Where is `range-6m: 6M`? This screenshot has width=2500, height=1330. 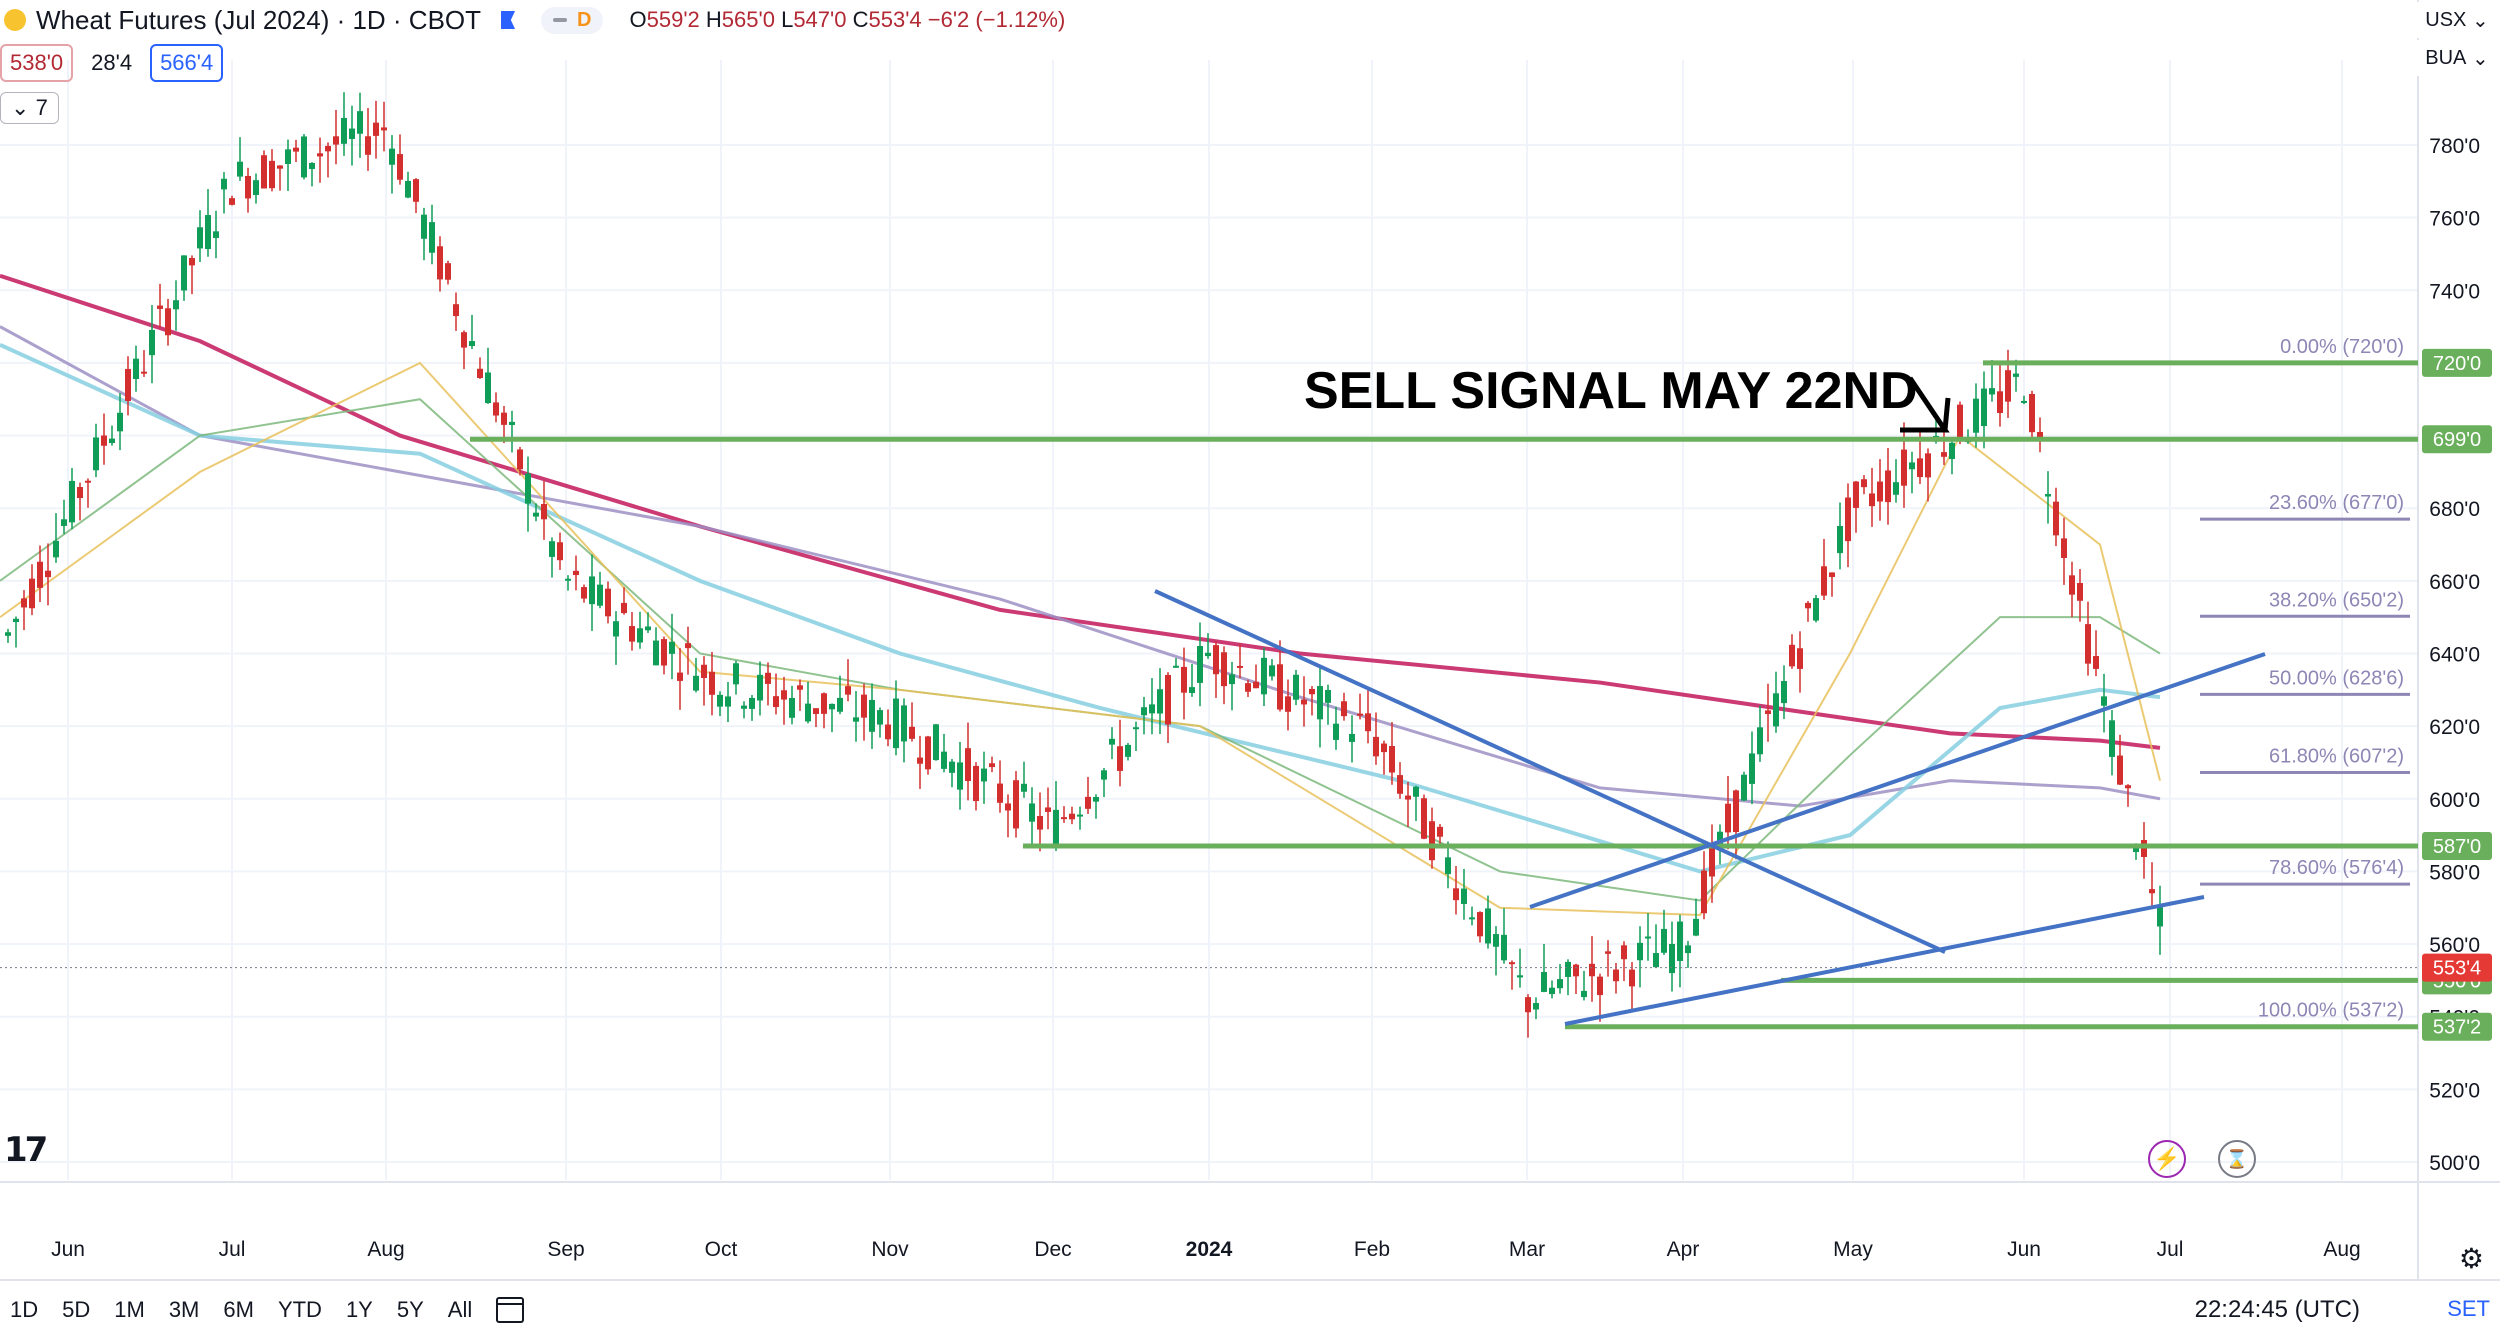 range-6m: 6M is located at coordinates (238, 1309).